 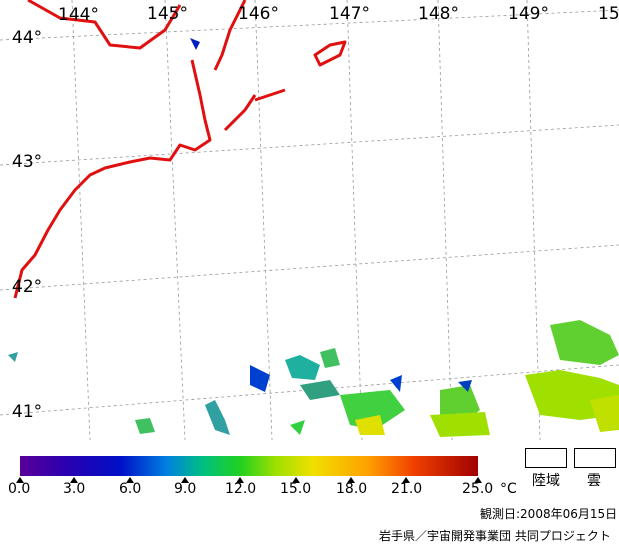 What do you see at coordinates (352, 489) in the screenshot?
I see `scale-tick-label: 18.0` at bounding box center [352, 489].